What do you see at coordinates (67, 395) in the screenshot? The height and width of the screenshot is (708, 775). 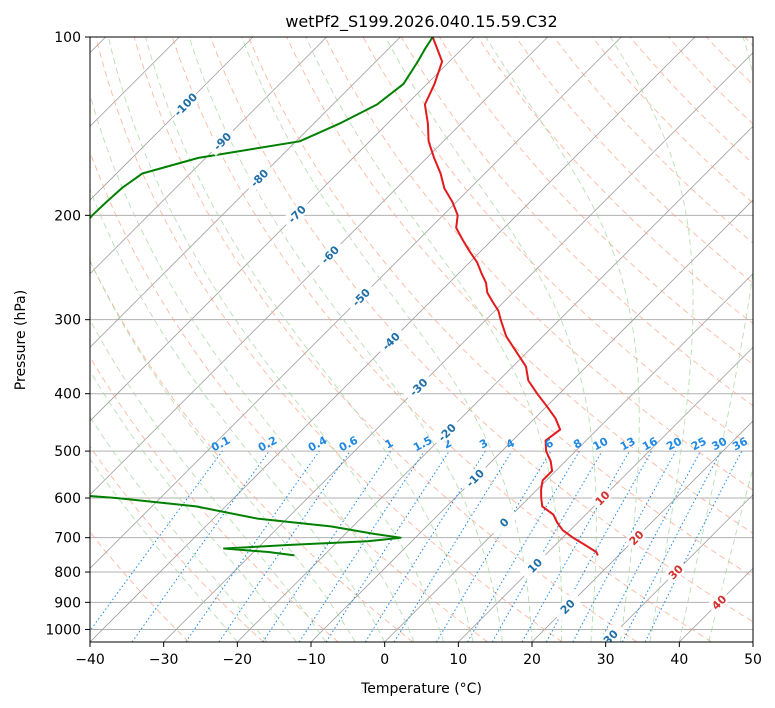 I see `y-tick-label: 400` at bounding box center [67, 395].